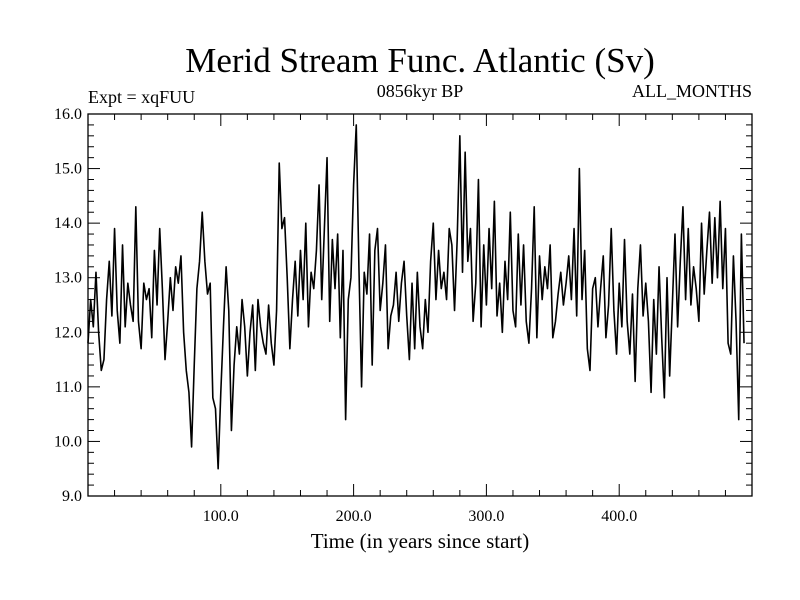 The image size is (800, 600). Describe the element at coordinates (619, 516) in the screenshot. I see `x-tick-label: 400.0` at that location.